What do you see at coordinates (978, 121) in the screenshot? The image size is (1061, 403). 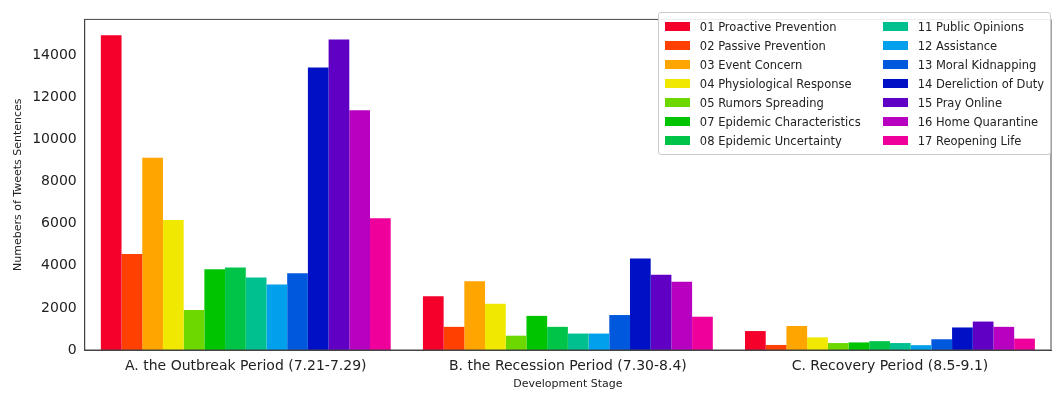 I see `legend-label: 16 Home Quarantine` at bounding box center [978, 121].